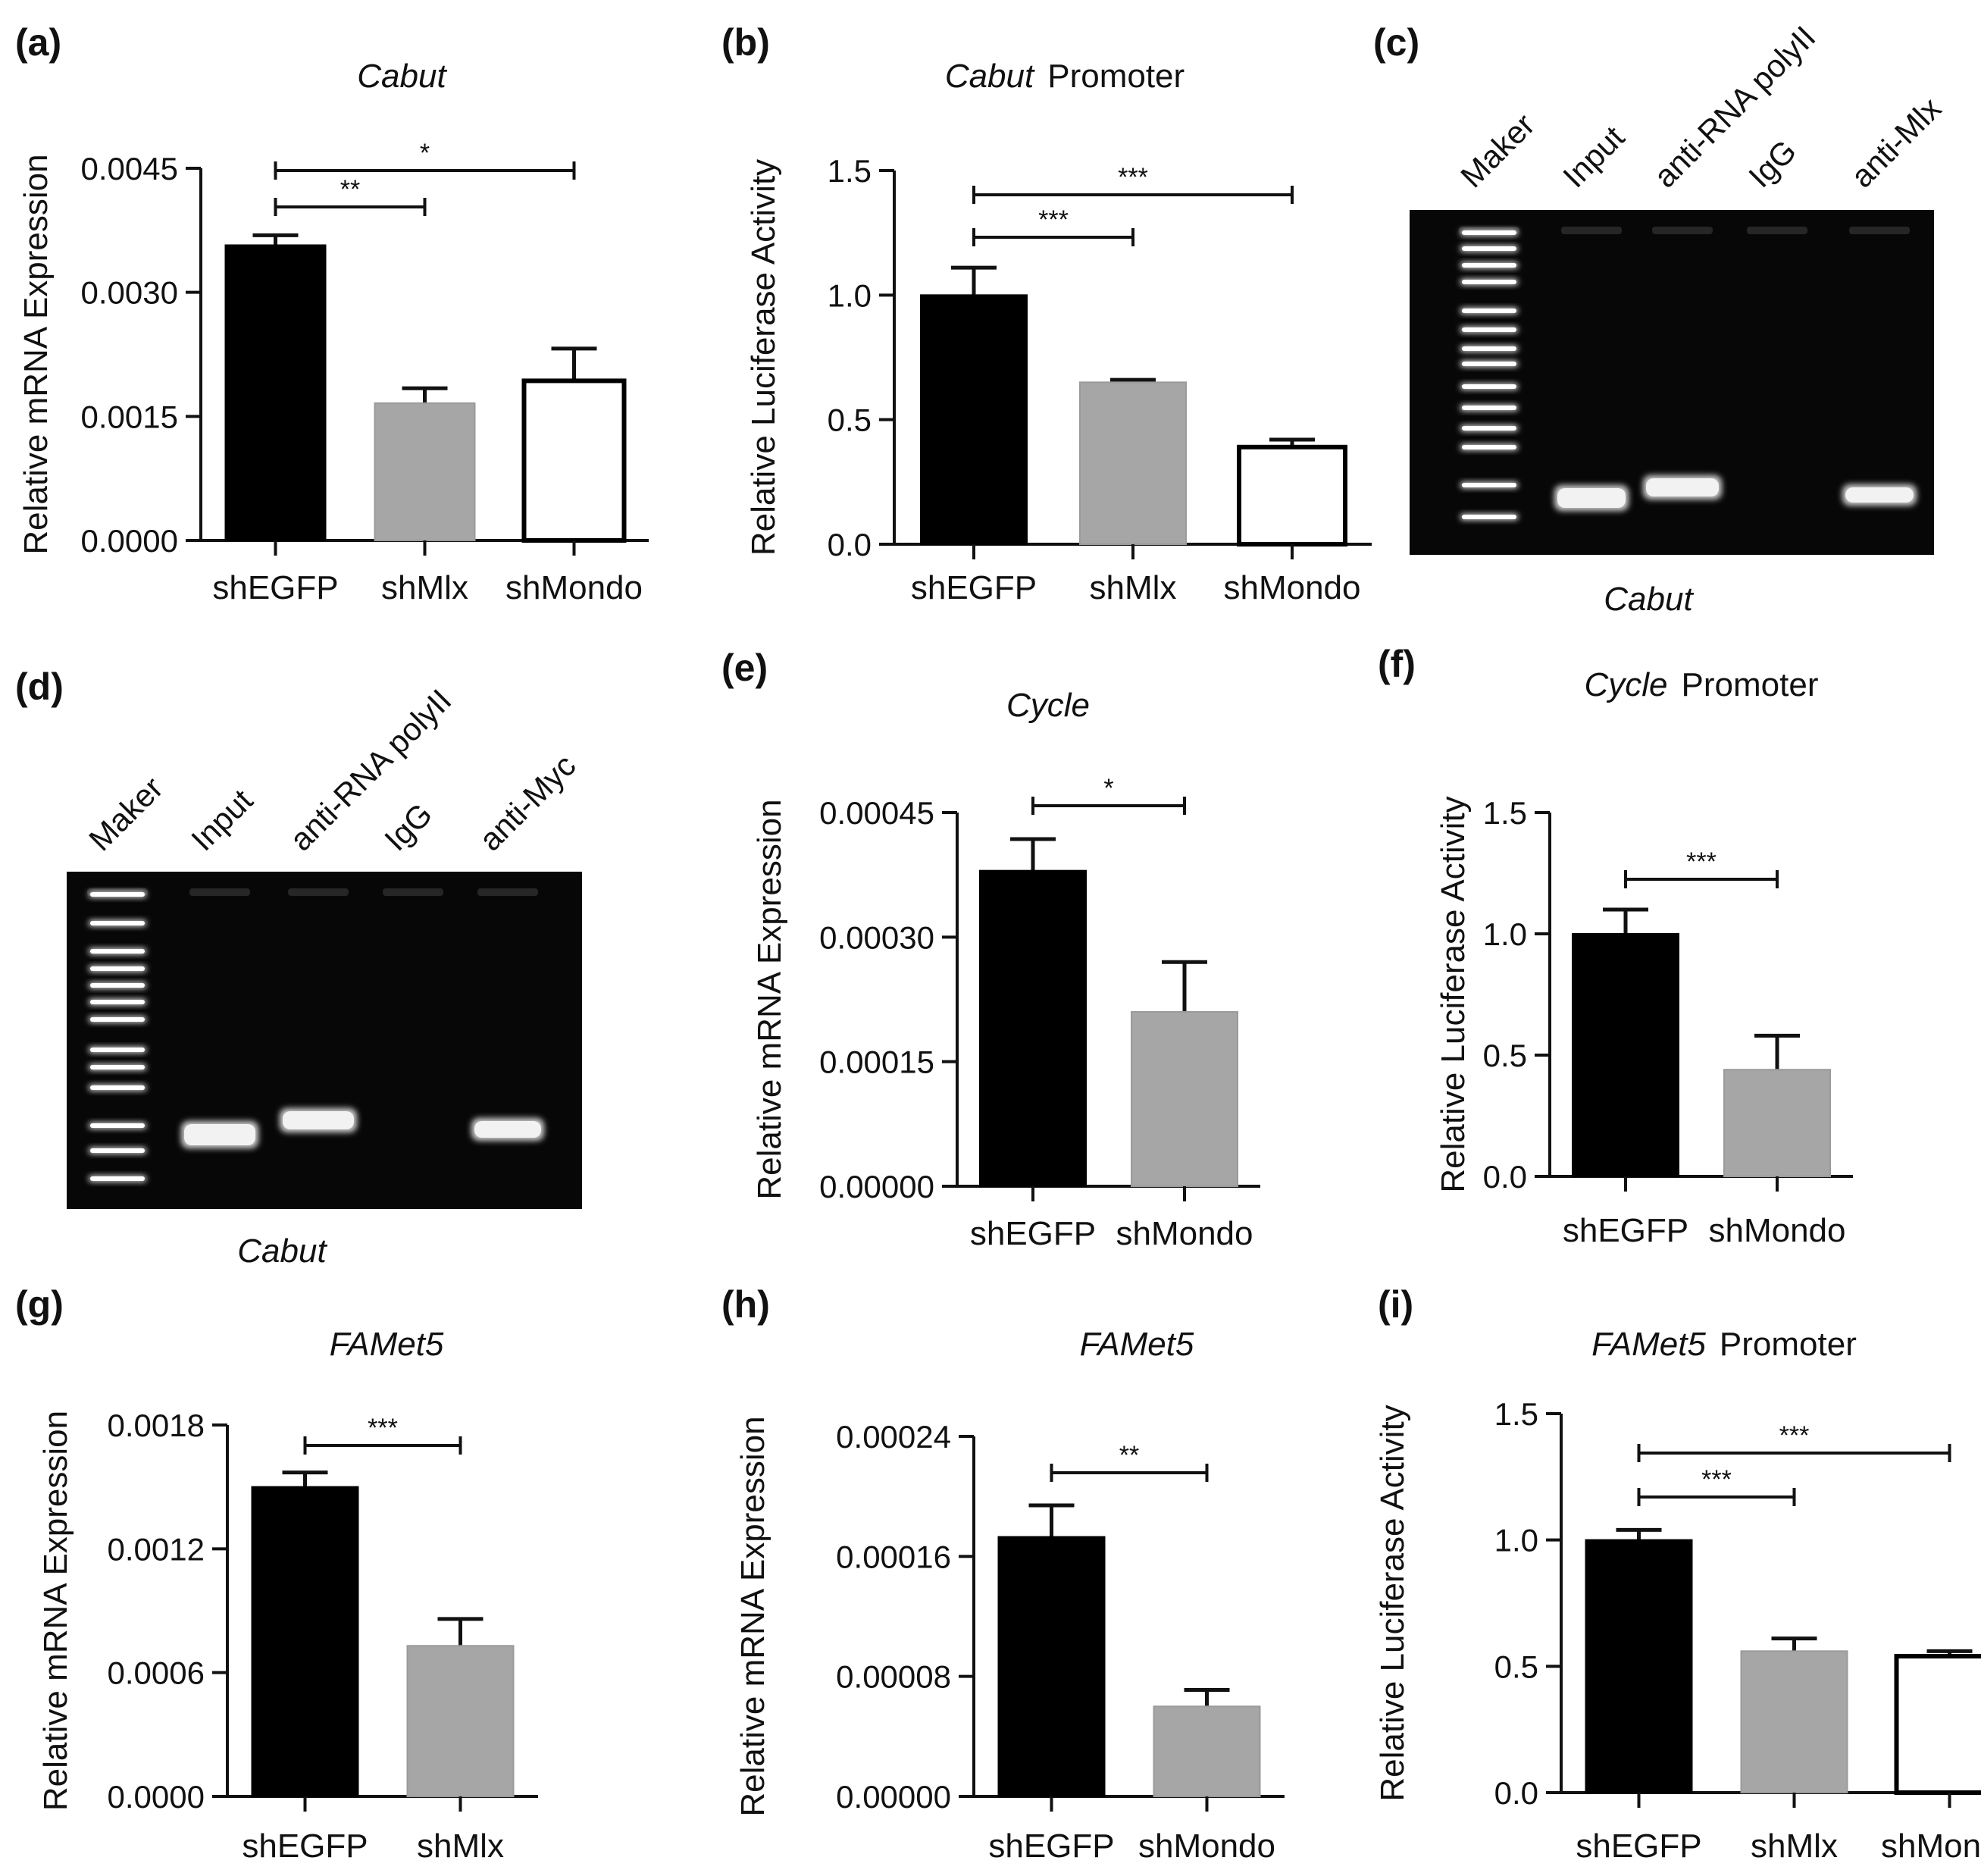  I want to click on y-tick-label: 0.0012, so click(156, 1549).